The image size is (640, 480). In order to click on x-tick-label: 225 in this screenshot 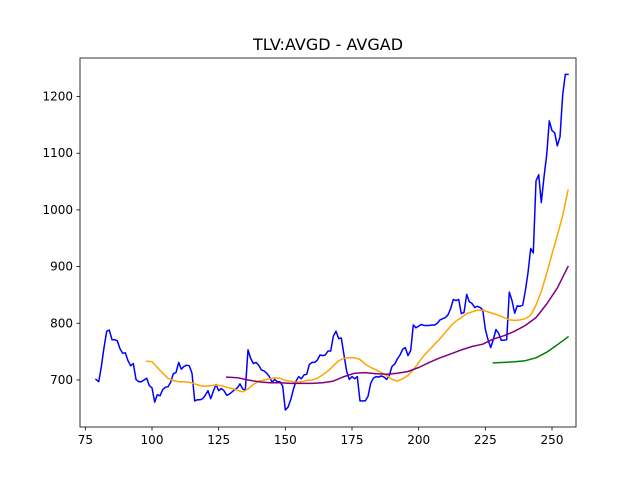, I will do `click(485, 440)`.